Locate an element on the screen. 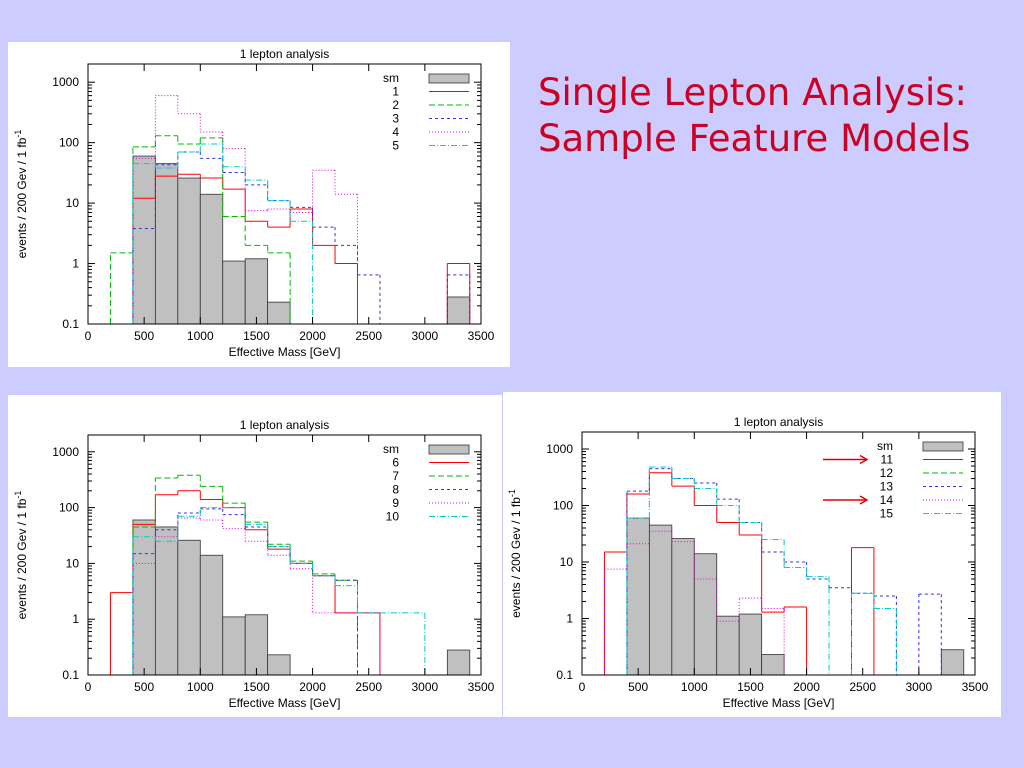  legend-label-12: 12 is located at coordinates (887, 473).